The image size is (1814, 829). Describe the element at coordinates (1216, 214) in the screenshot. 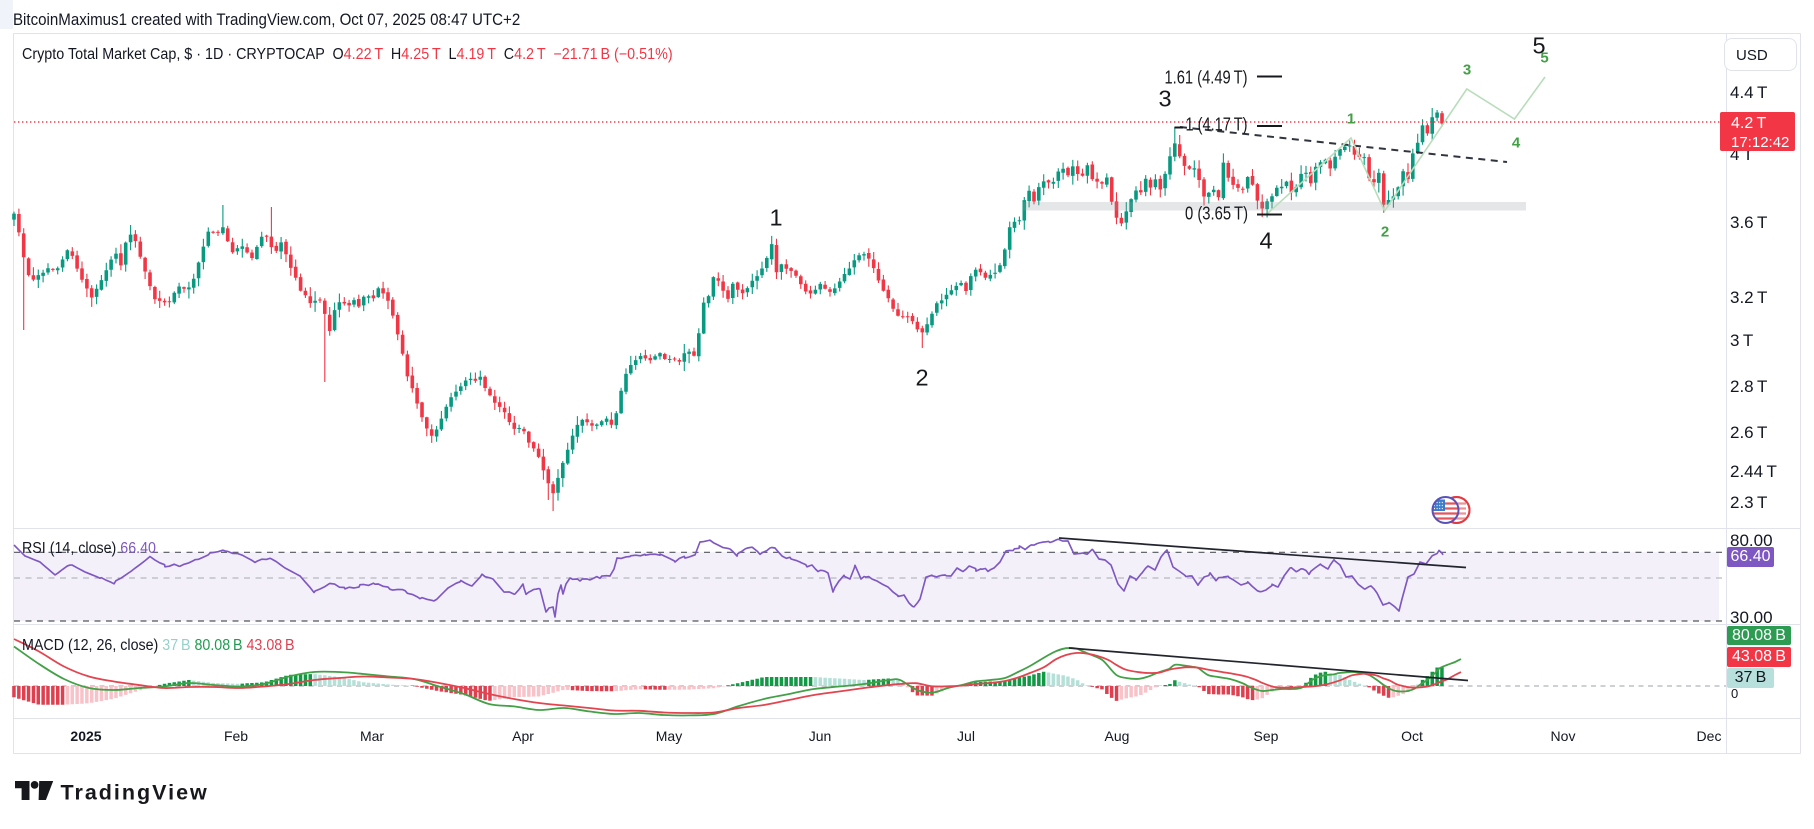

I see `svg-text: 0 (3.65 T)` at that location.